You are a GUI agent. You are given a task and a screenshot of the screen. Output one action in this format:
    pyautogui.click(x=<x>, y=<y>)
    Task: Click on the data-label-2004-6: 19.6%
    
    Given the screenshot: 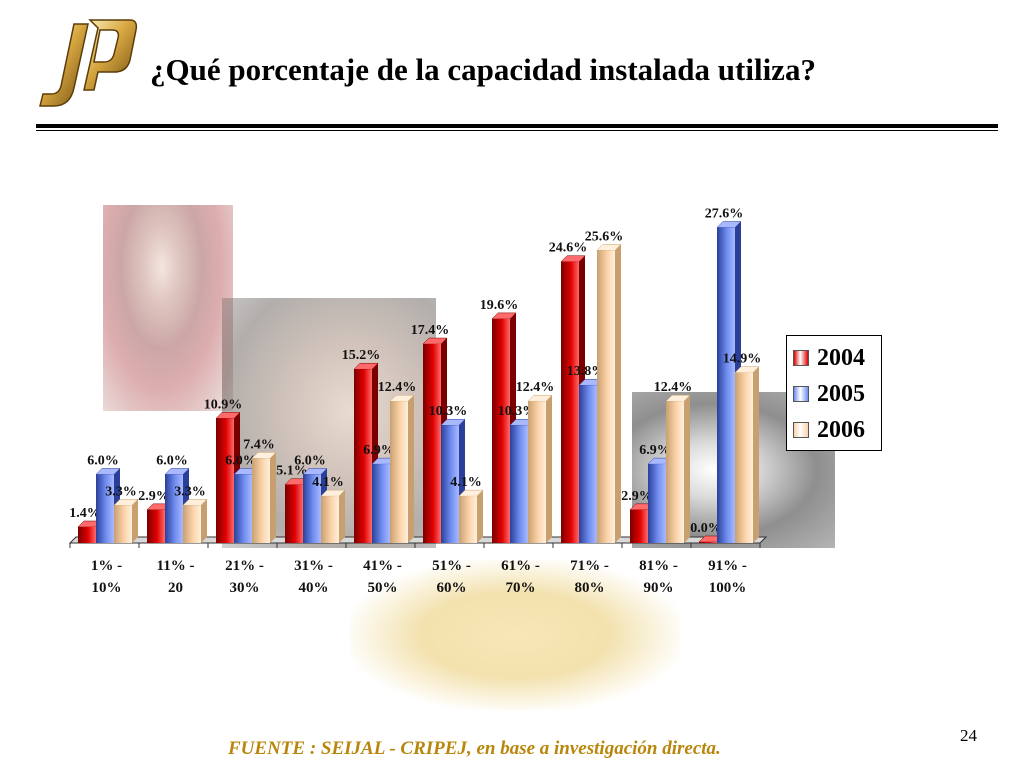 What is the action you would take?
    pyautogui.click(x=499, y=305)
    